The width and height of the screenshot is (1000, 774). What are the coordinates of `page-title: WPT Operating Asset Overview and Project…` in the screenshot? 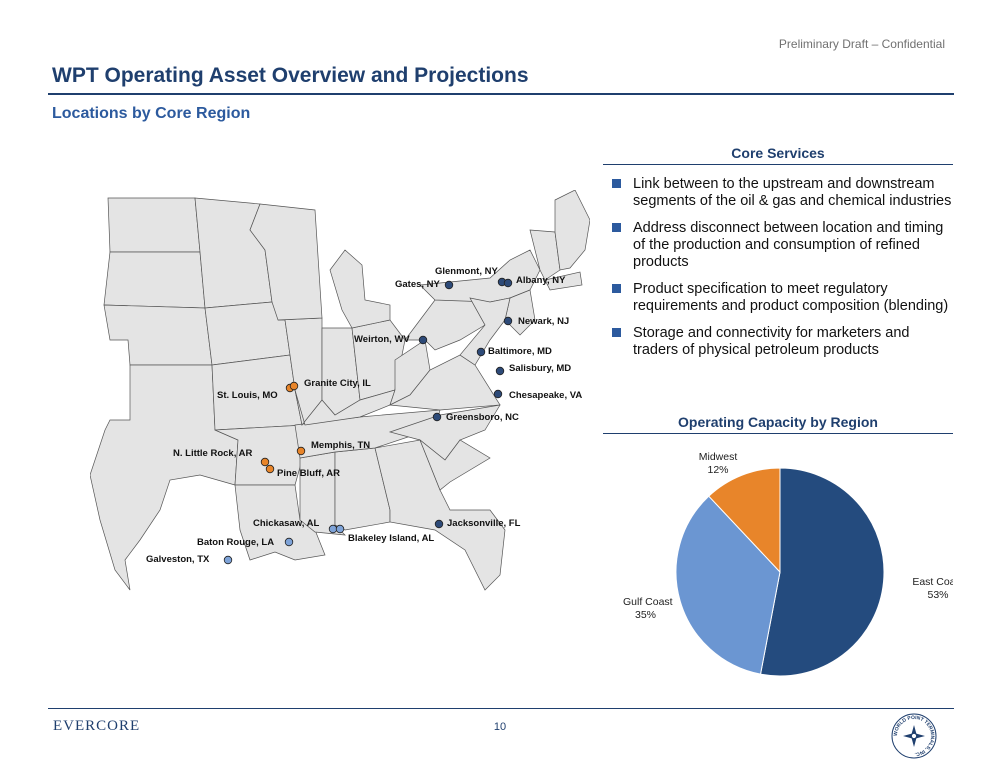 It's located at (290, 75).